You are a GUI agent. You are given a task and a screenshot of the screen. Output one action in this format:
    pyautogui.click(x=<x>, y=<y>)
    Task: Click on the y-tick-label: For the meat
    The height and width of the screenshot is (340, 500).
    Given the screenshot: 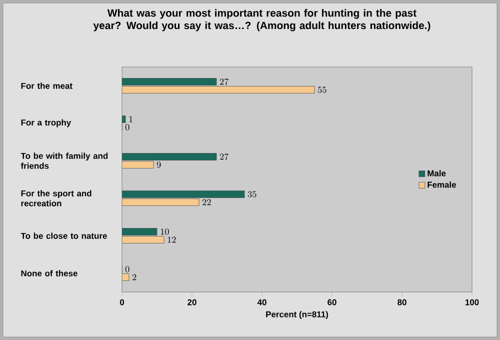 What is the action you would take?
    pyautogui.click(x=46, y=85)
    